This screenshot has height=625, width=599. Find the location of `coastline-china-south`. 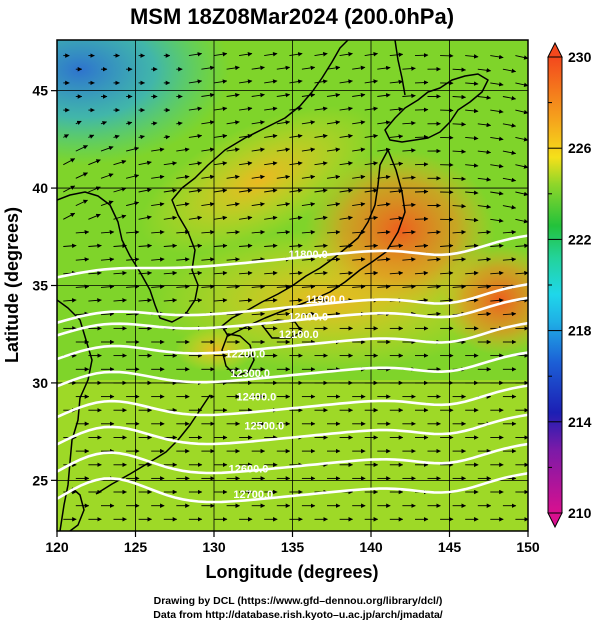

coastline-china-south is located at coordinates (75, 415).